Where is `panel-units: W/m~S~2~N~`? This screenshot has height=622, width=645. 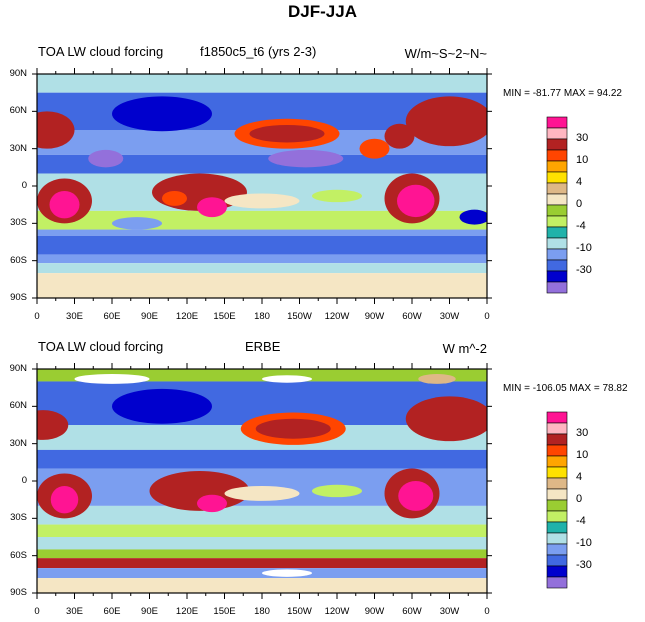 panel-units: W/m~S~2~N~ is located at coordinates (445, 53).